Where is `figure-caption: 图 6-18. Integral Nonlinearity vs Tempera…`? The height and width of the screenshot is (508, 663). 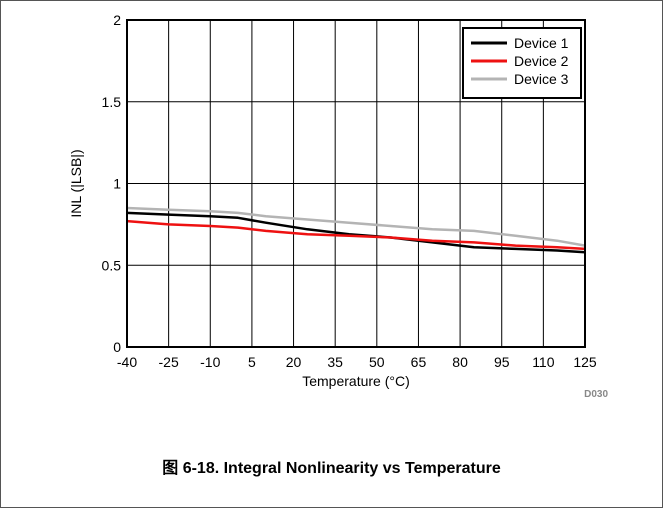
figure-caption: 图 6-18. Integral Nonlinearity vs Tempera… is located at coordinates (331, 468).